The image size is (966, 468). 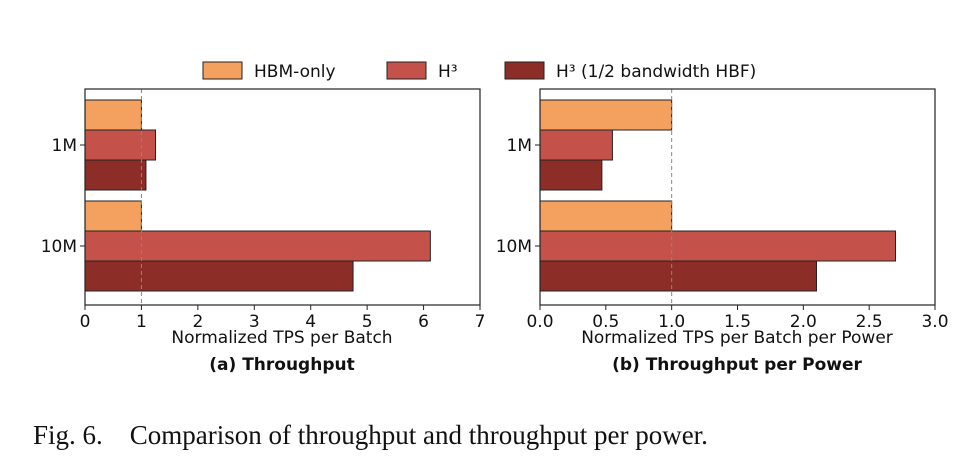 What do you see at coordinates (295, 72) in the screenshot?
I see `legend-label: HBM-only` at bounding box center [295, 72].